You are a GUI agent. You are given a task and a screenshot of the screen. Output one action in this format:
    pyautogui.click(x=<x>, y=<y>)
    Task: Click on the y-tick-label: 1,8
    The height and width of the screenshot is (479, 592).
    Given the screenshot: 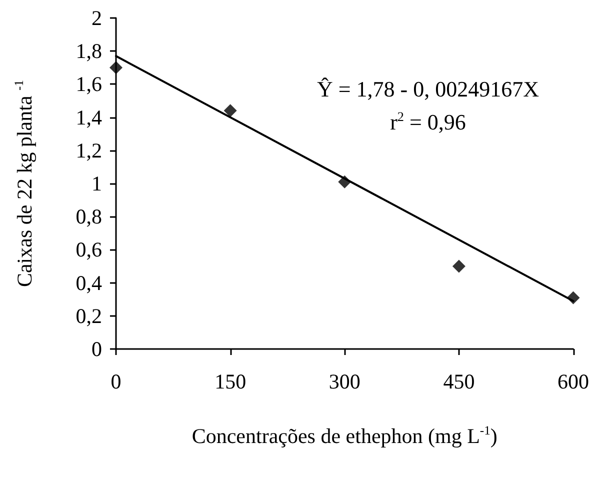 What is the action you would take?
    pyautogui.click(x=89, y=51)
    